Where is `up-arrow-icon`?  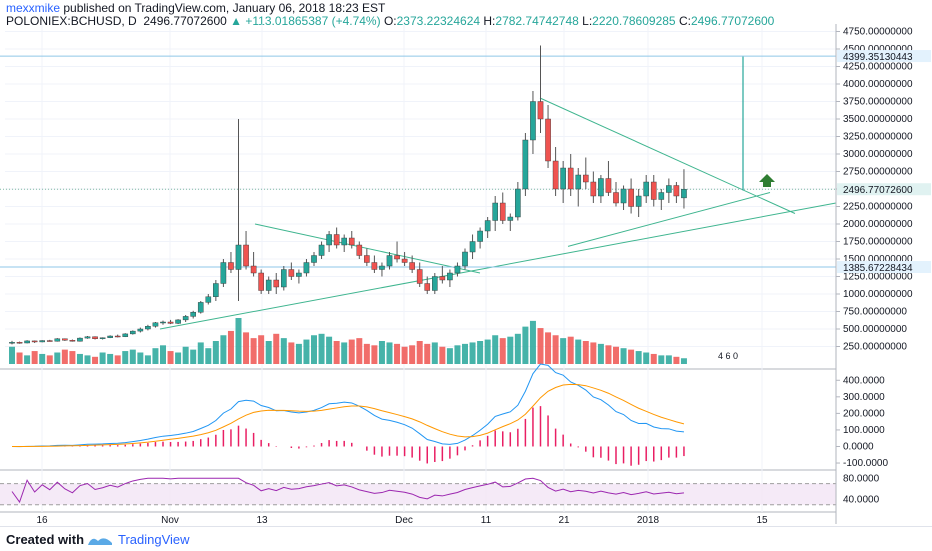
up-arrow-icon is located at coordinates (767, 180).